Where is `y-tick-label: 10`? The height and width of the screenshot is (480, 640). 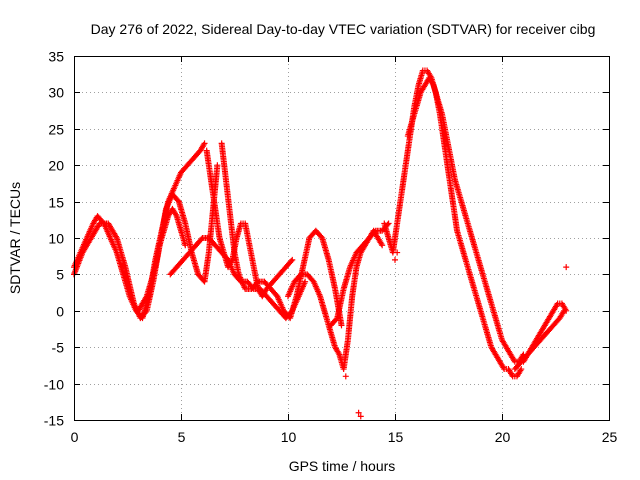
y-tick-label: 10 is located at coordinates (56, 239).